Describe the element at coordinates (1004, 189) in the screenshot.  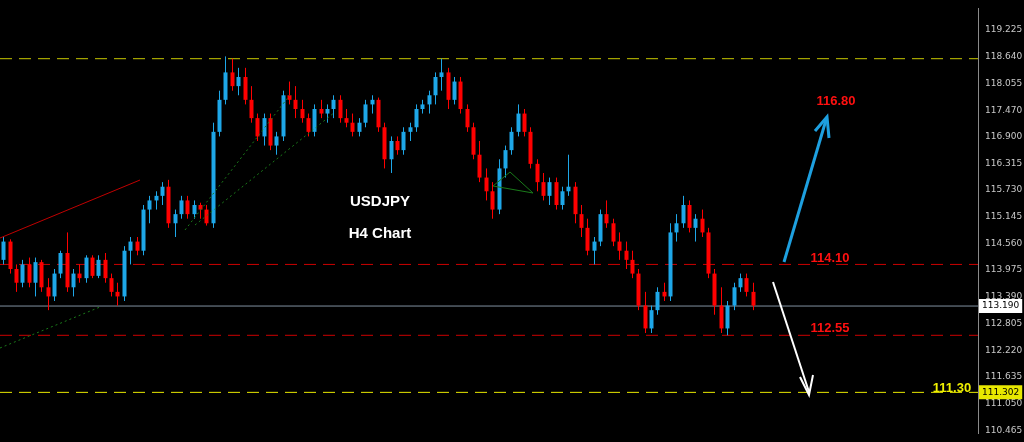
I see `y-tick-label: 115.730` at that location.